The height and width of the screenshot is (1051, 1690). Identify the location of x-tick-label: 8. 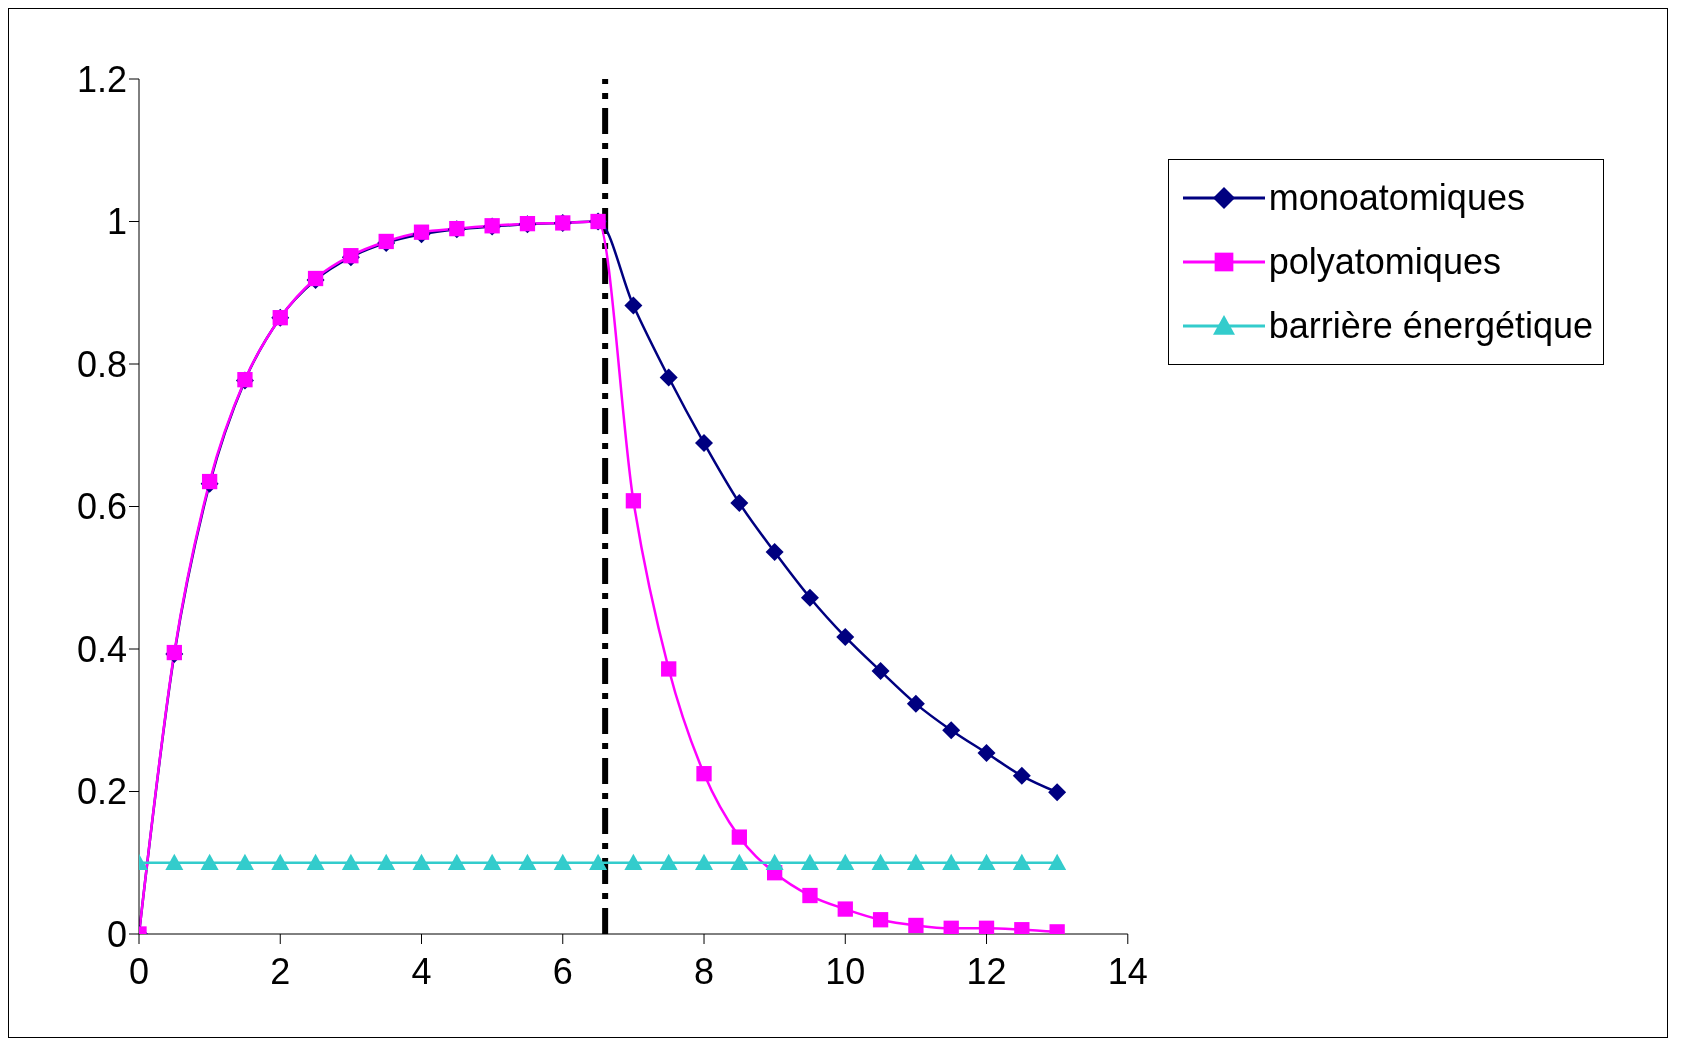
(704, 971).